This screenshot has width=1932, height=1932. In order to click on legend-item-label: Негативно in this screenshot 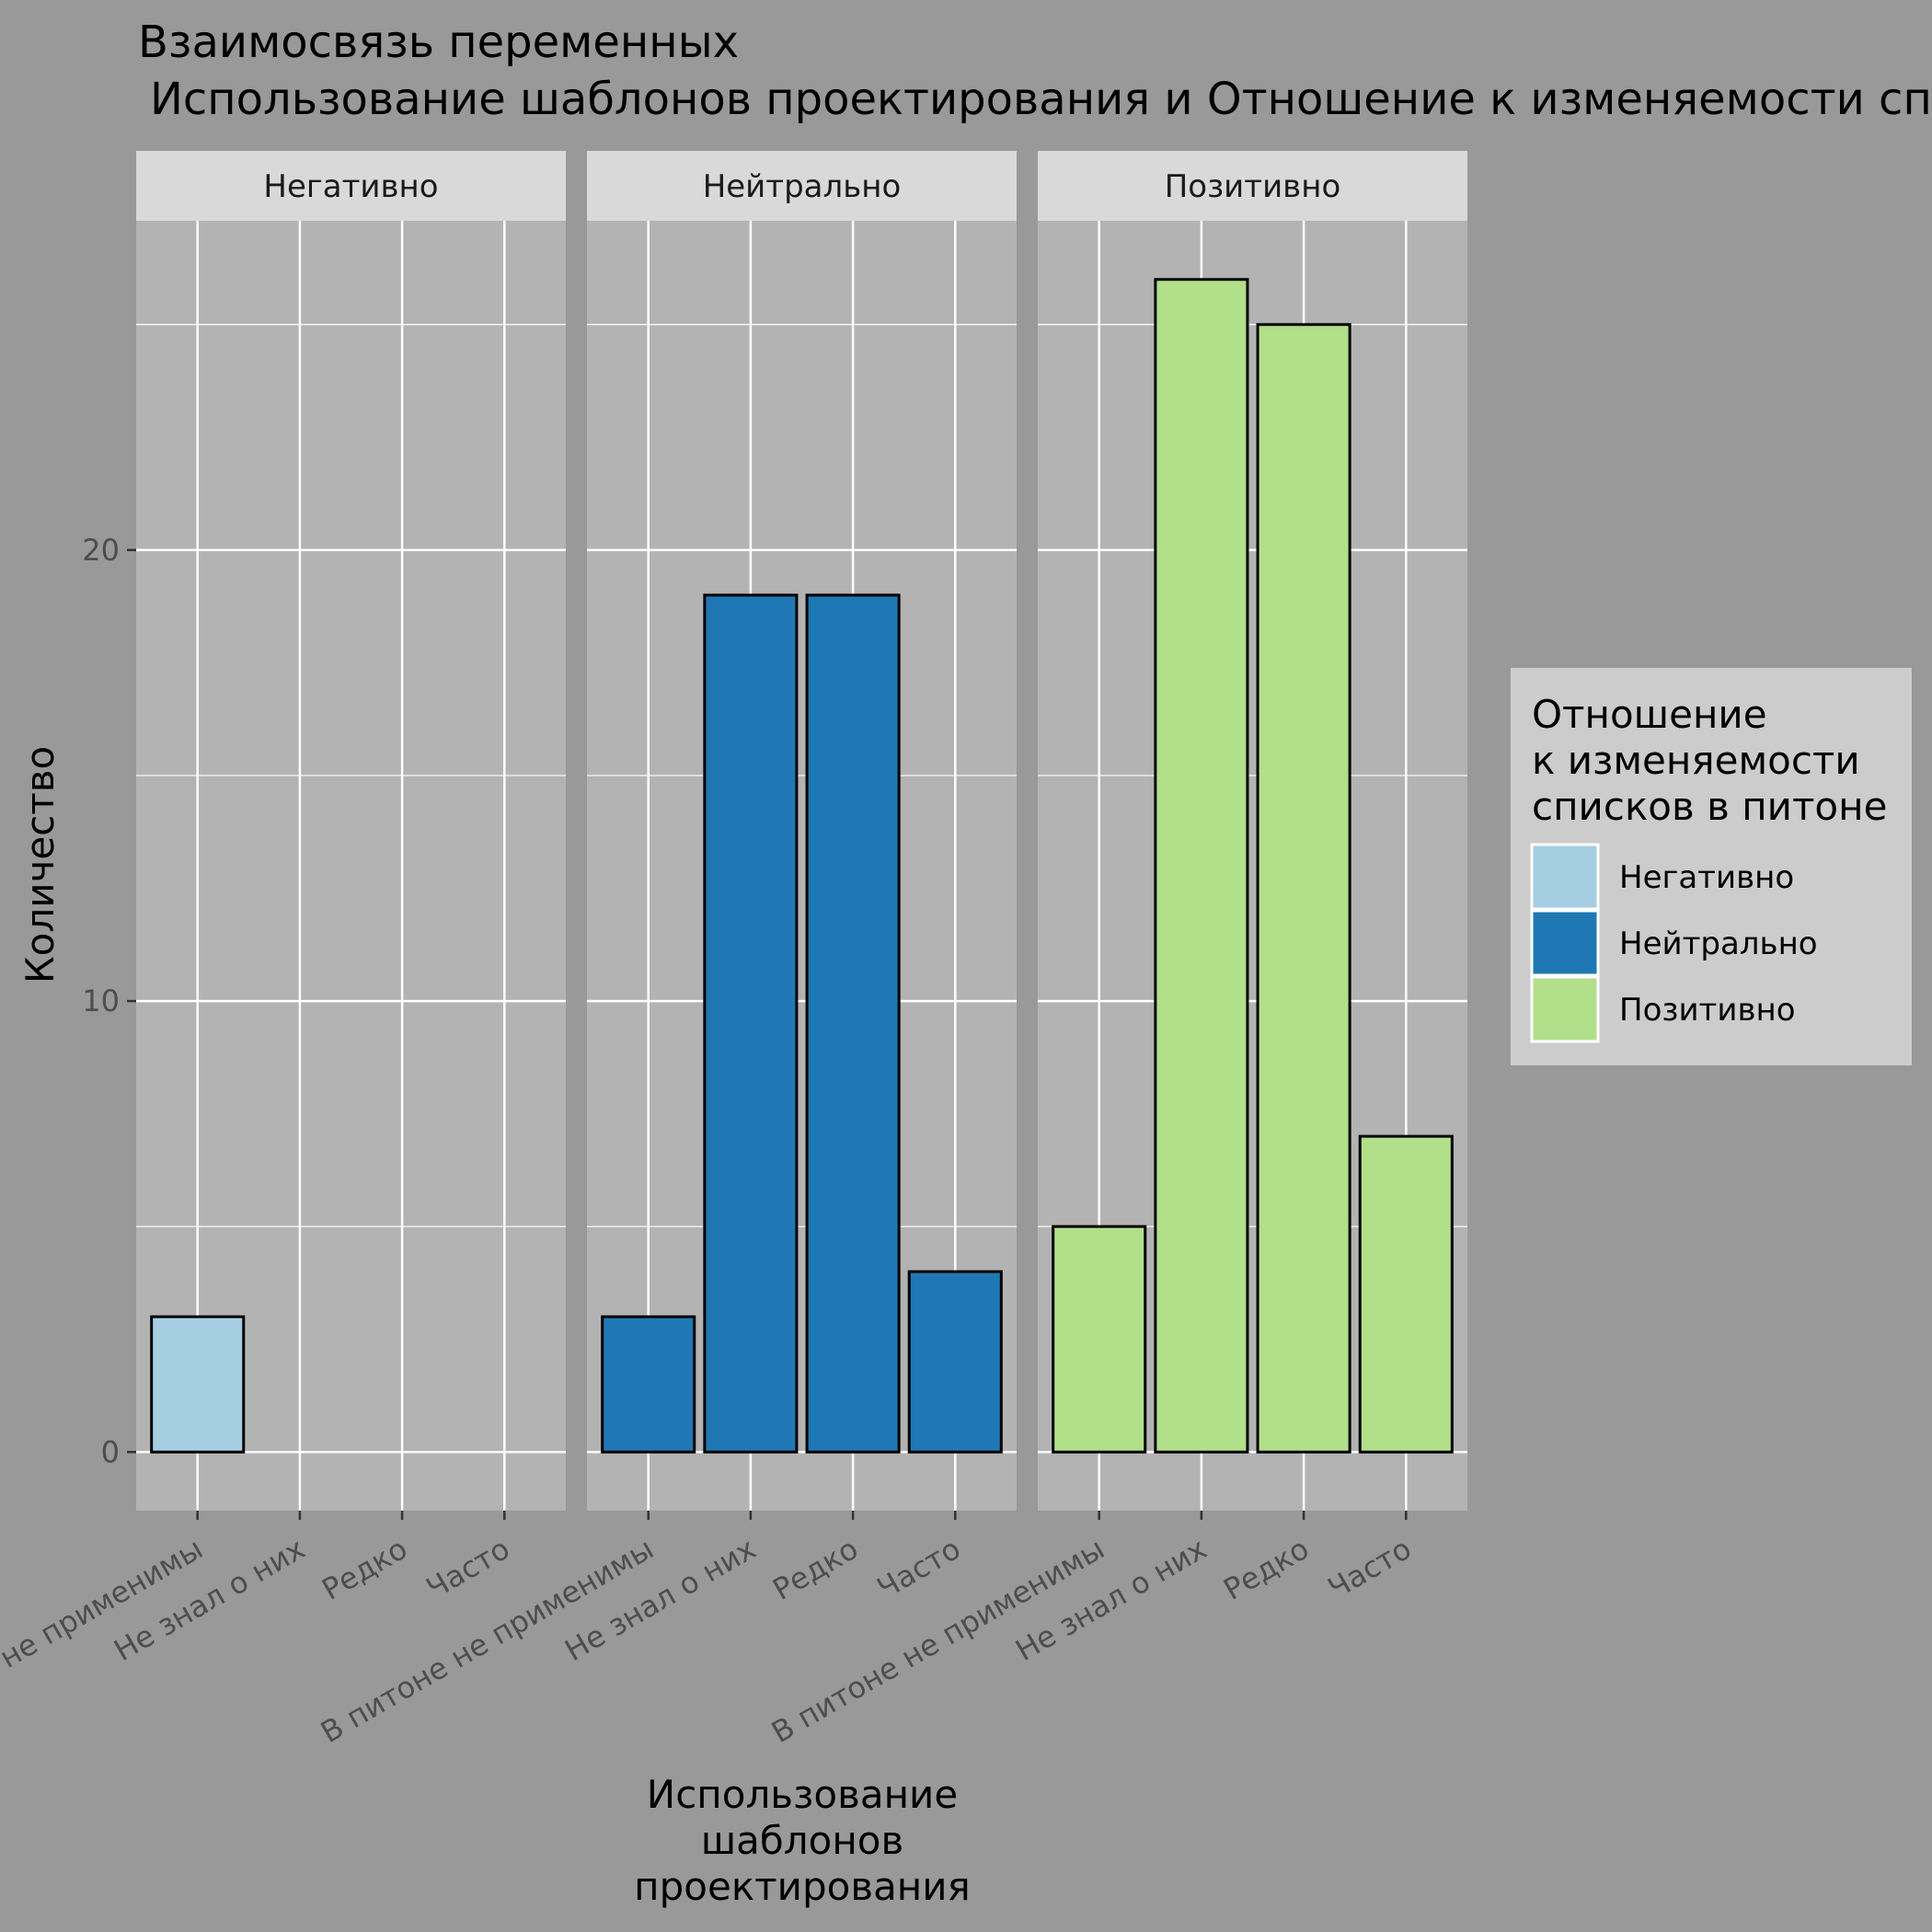, I will do `click(1706, 877)`.